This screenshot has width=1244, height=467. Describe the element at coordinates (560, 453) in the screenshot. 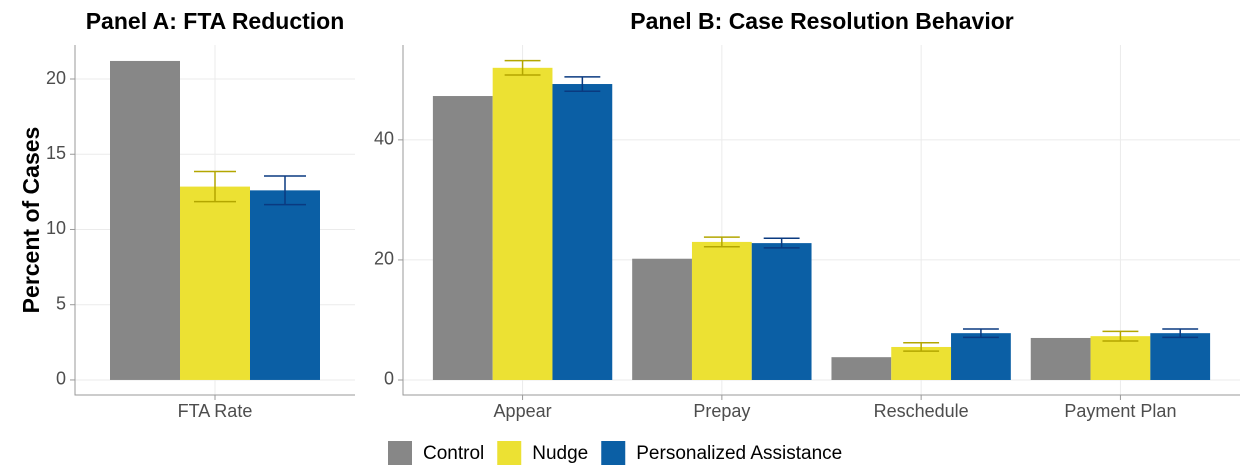

I see `legend-label: Nudge` at that location.